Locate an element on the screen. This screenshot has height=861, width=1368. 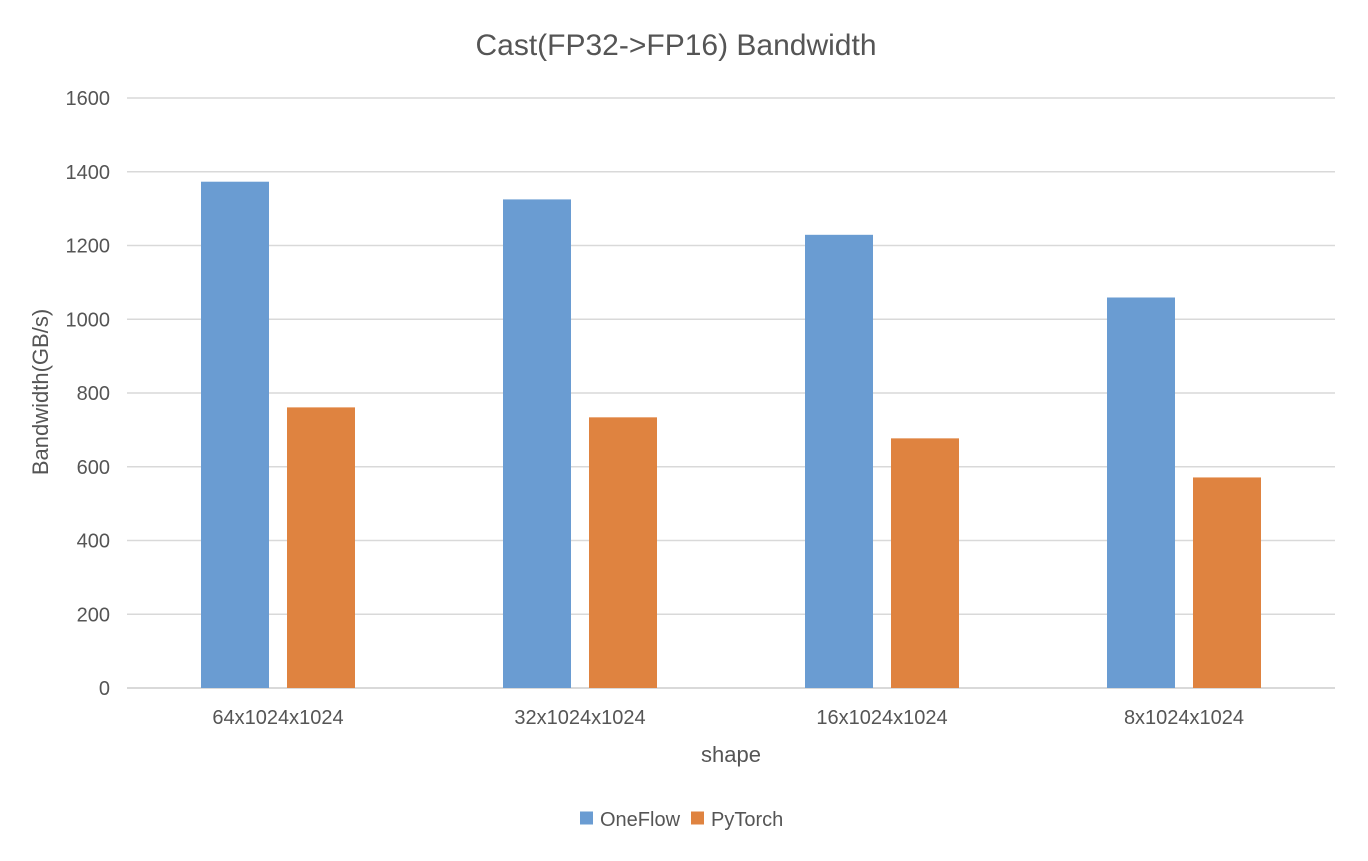
y-tick-label: 1600 is located at coordinates (88, 99).